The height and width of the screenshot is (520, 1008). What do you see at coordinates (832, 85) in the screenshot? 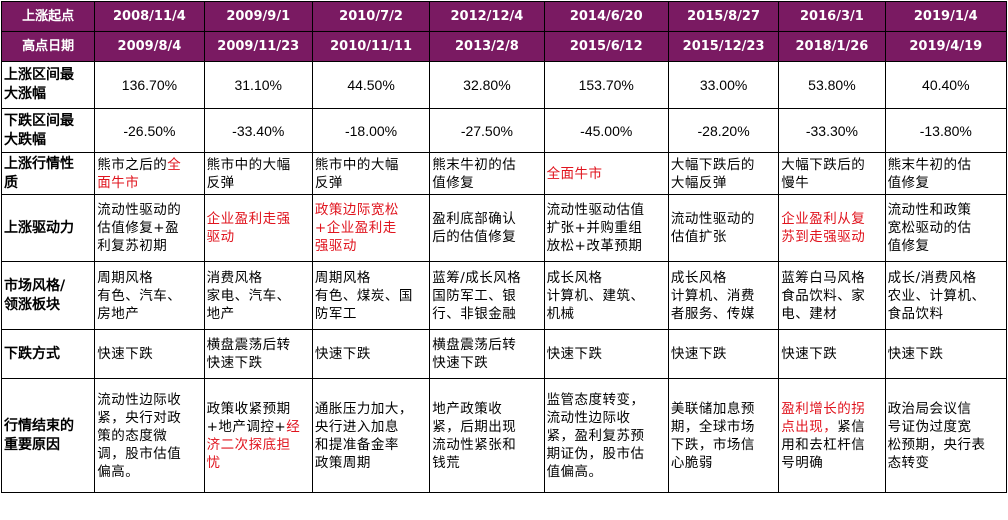
I see `max-gain-value: 53.80%` at bounding box center [832, 85].